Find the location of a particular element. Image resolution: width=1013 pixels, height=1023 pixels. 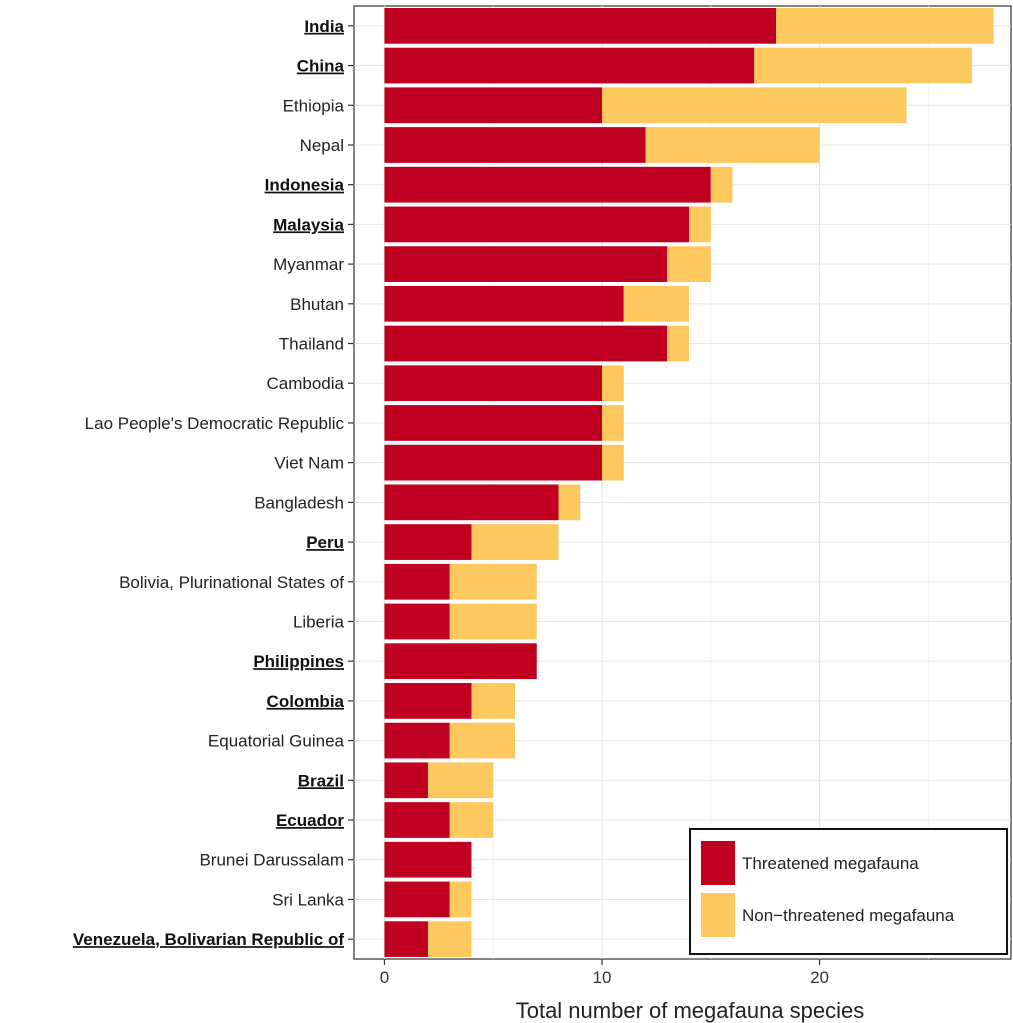

country-label: Indonesia is located at coordinates (305, 185).